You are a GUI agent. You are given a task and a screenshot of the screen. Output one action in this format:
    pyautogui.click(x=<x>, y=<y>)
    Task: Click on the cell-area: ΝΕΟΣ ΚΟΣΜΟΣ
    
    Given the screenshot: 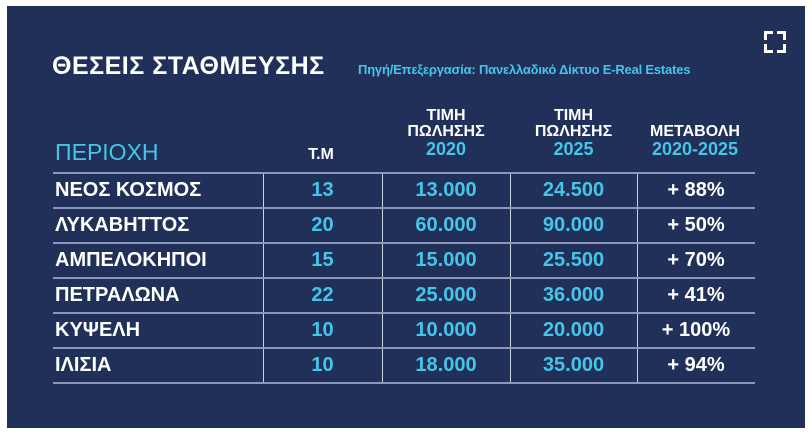 What is the action you would take?
    pyautogui.click(x=128, y=190)
    